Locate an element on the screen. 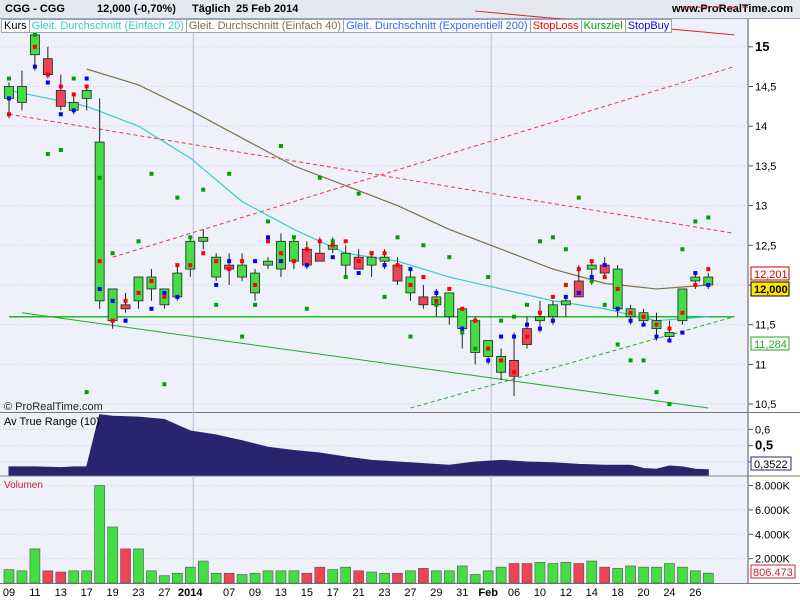  legend-item-ema200: Gleit. Durchschnitt (Exponentiell 200) is located at coordinates (437, 26).